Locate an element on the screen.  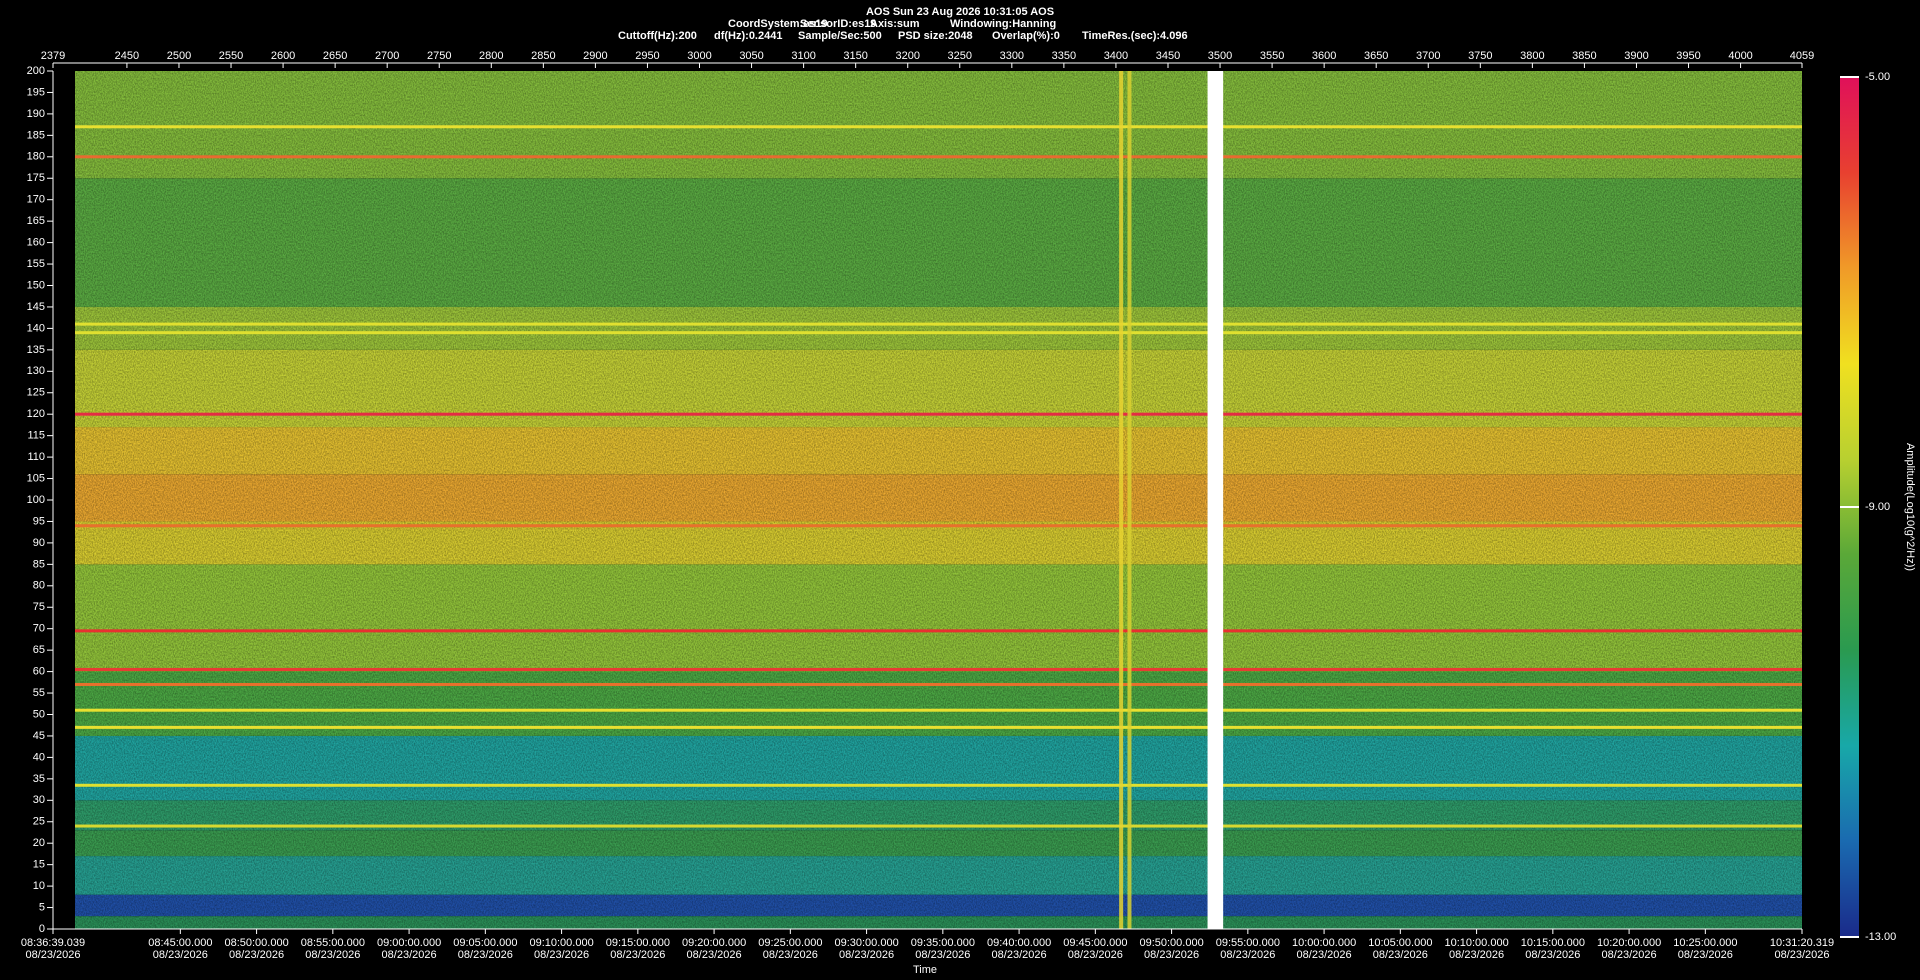
time-tick-label: 09:10:00.000 is located at coordinates (561, 943).